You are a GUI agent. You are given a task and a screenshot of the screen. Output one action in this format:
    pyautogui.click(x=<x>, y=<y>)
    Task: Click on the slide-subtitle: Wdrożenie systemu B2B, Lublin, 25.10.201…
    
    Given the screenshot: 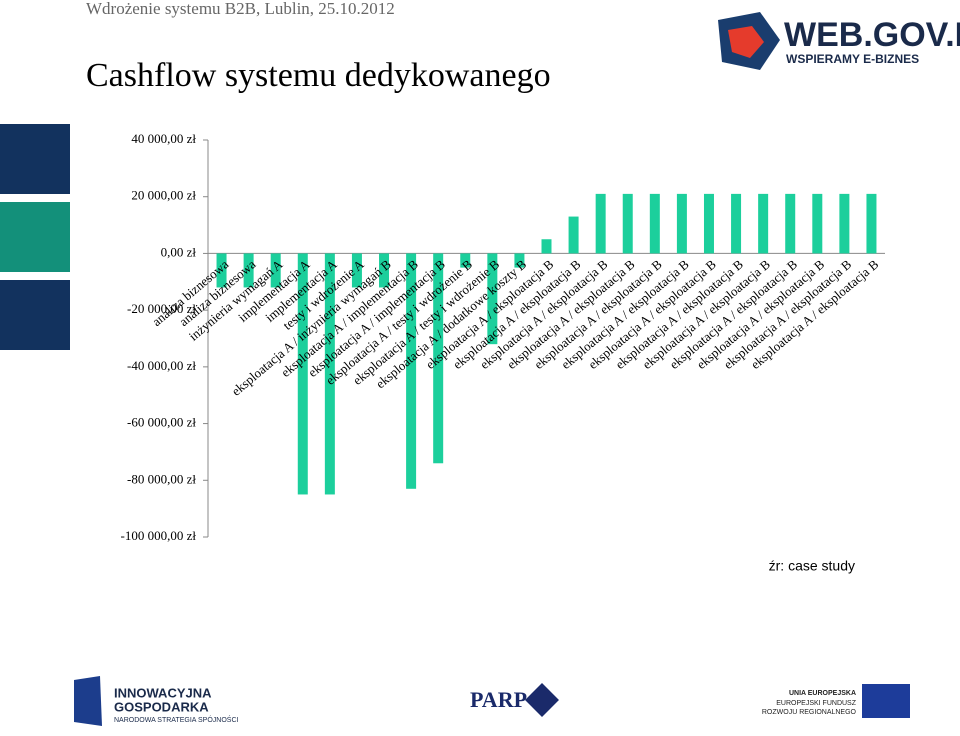 What is the action you would take?
    pyautogui.click(x=240, y=9)
    